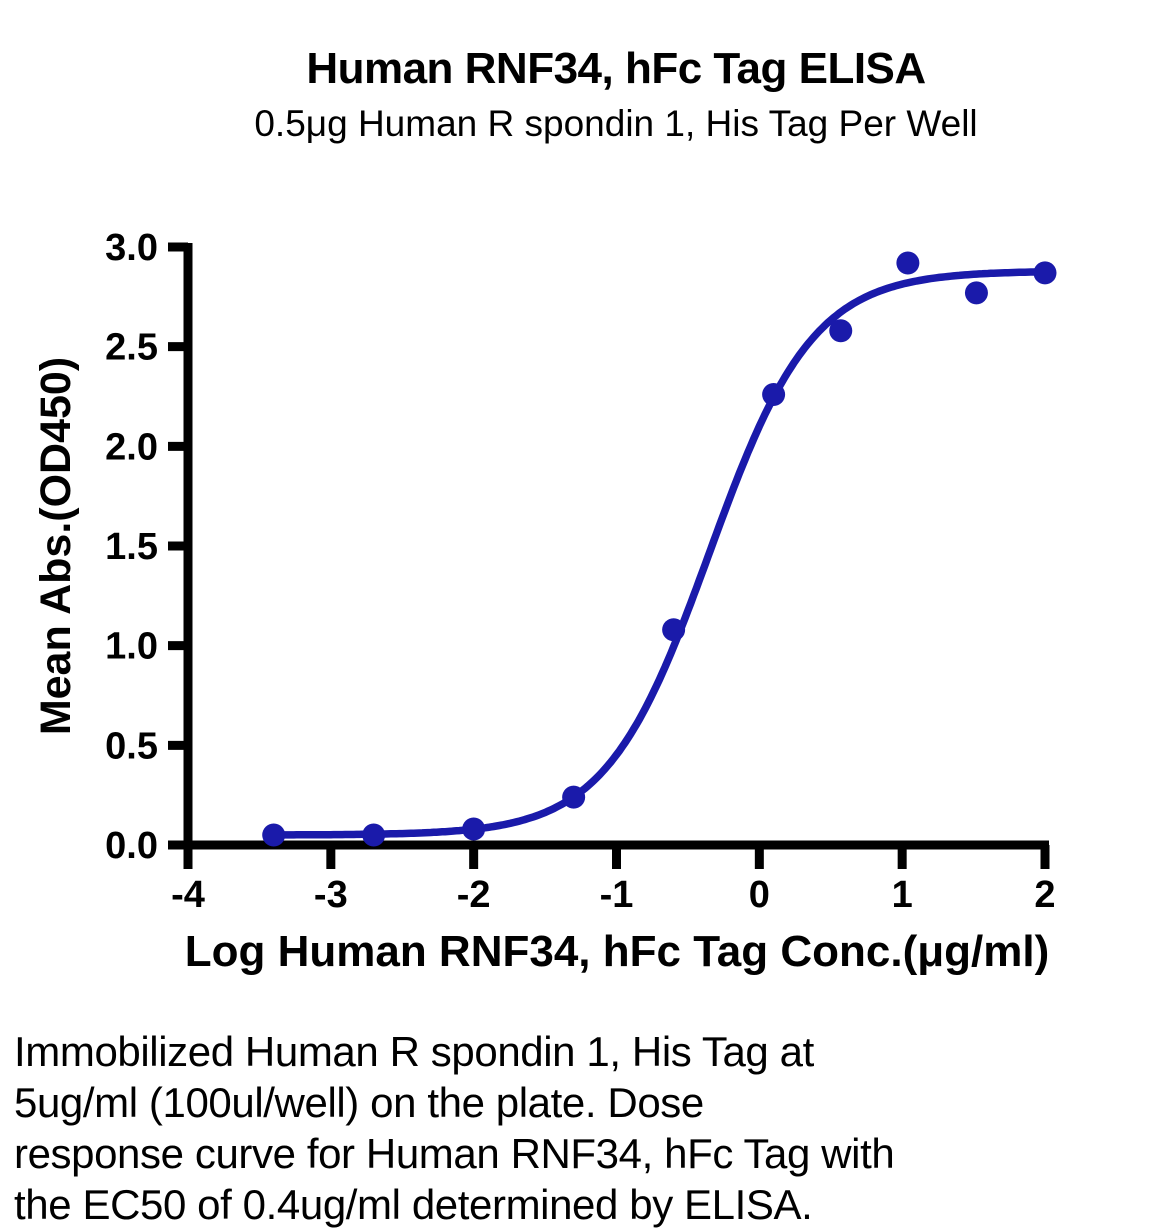 The width and height of the screenshot is (1170, 1229). What do you see at coordinates (331, 895) in the screenshot?
I see `x-tick-label: -3` at bounding box center [331, 895].